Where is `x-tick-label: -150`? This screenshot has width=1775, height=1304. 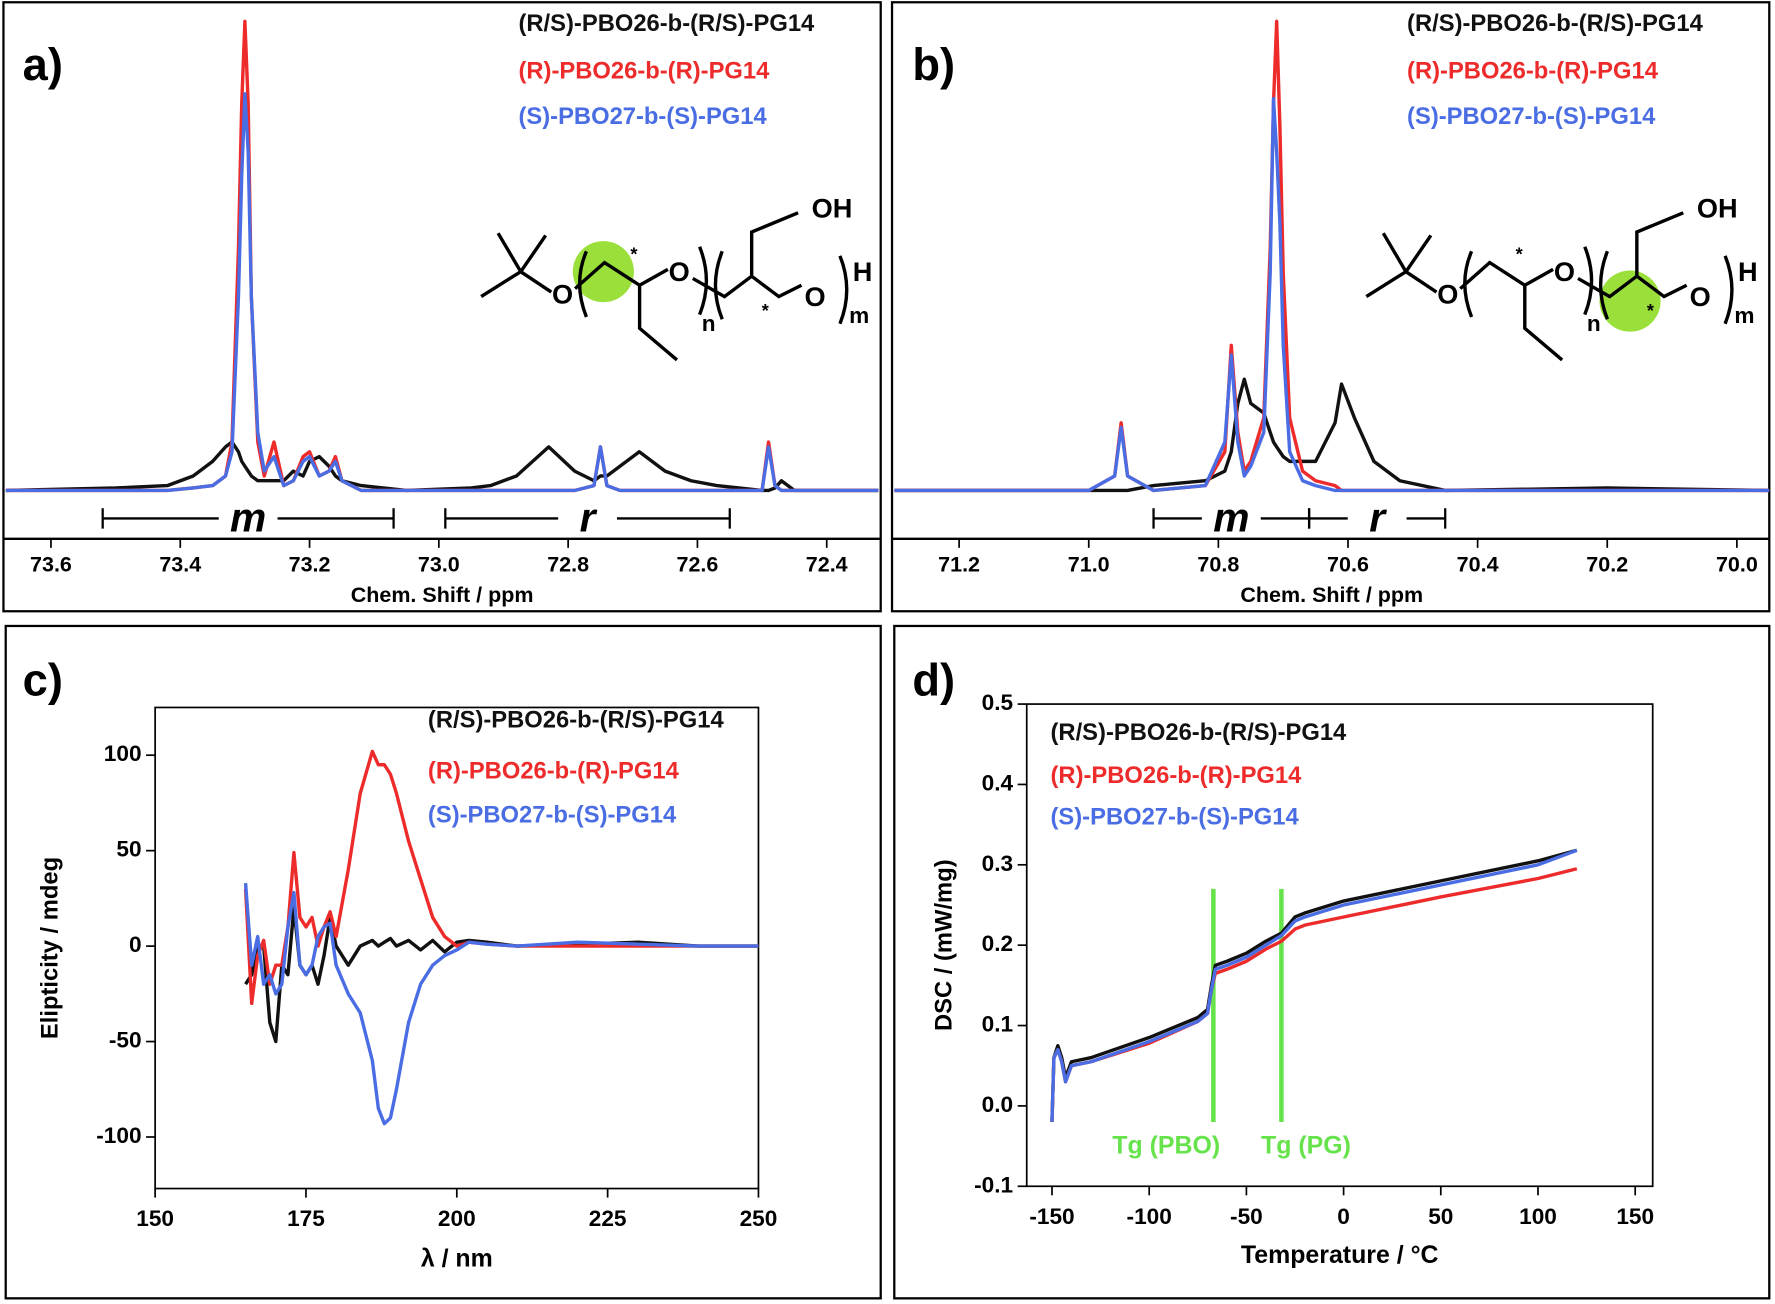
x-tick-label: -150 is located at coordinates (1051, 1216).